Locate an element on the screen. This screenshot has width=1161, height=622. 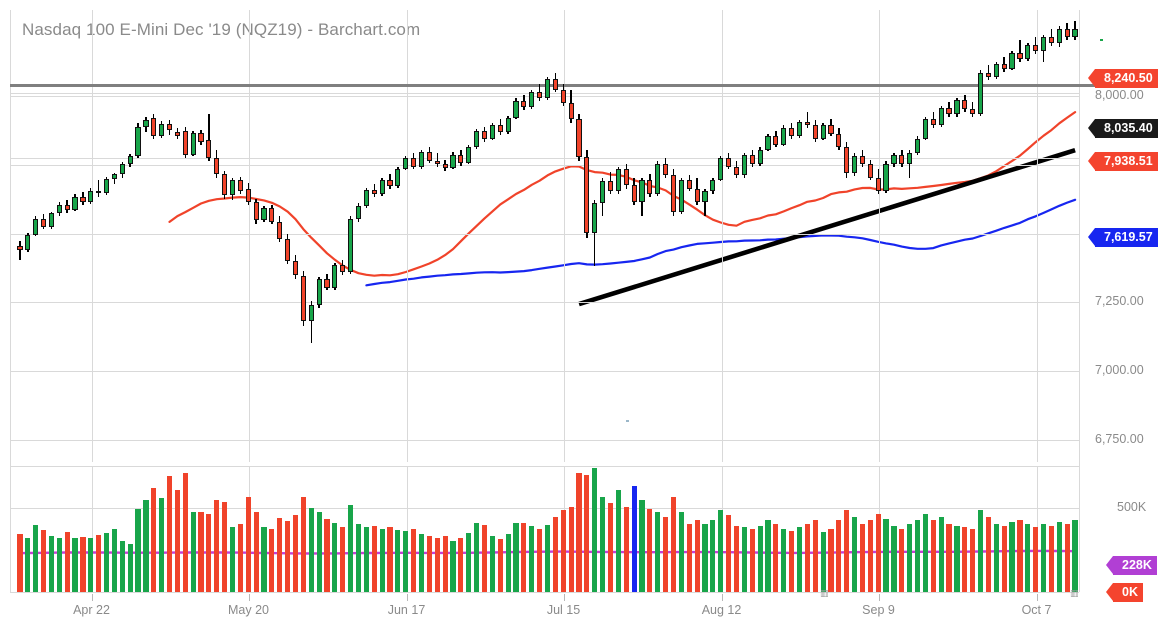
date-axis-label: May 20 is located at coordinates (248, 610).